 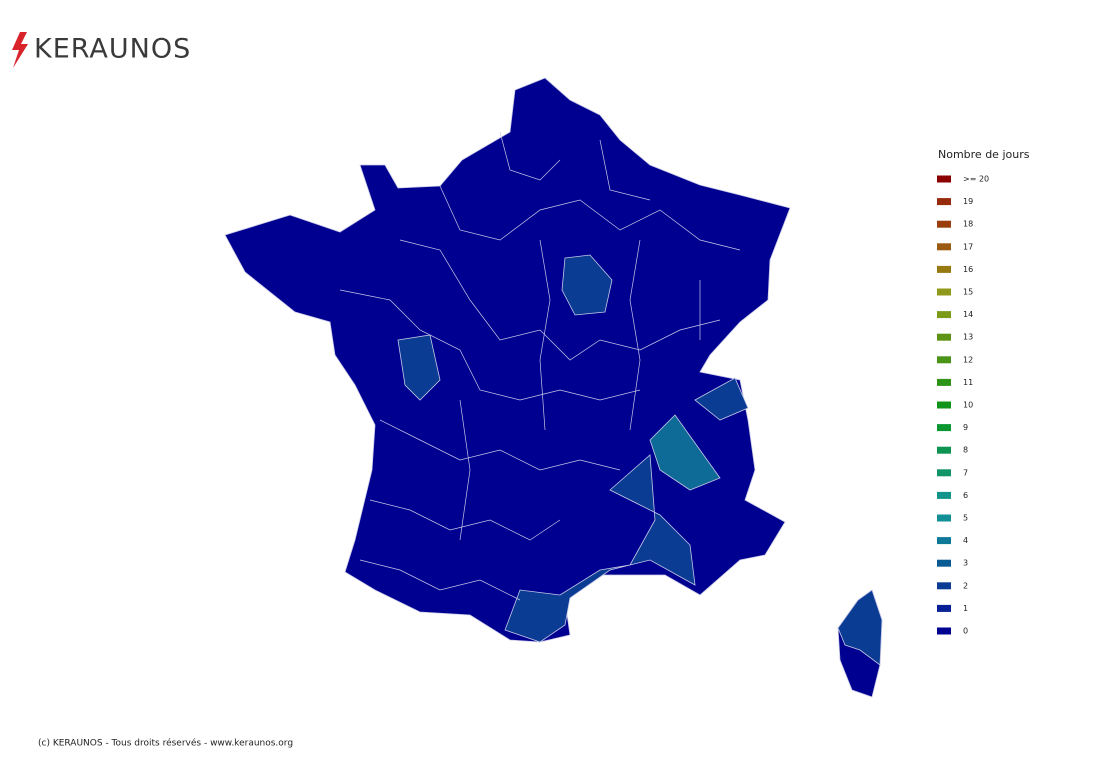 What do you see at coordinates (965, 631) in the screenshot?
I see `legend-label: 0` at bounding box center [965, 631].